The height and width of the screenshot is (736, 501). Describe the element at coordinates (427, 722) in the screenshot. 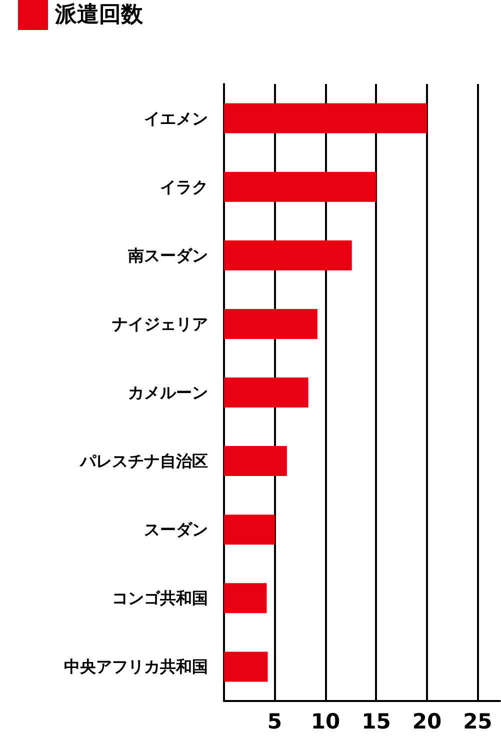

I see `x-tick-label: 20` at that location.